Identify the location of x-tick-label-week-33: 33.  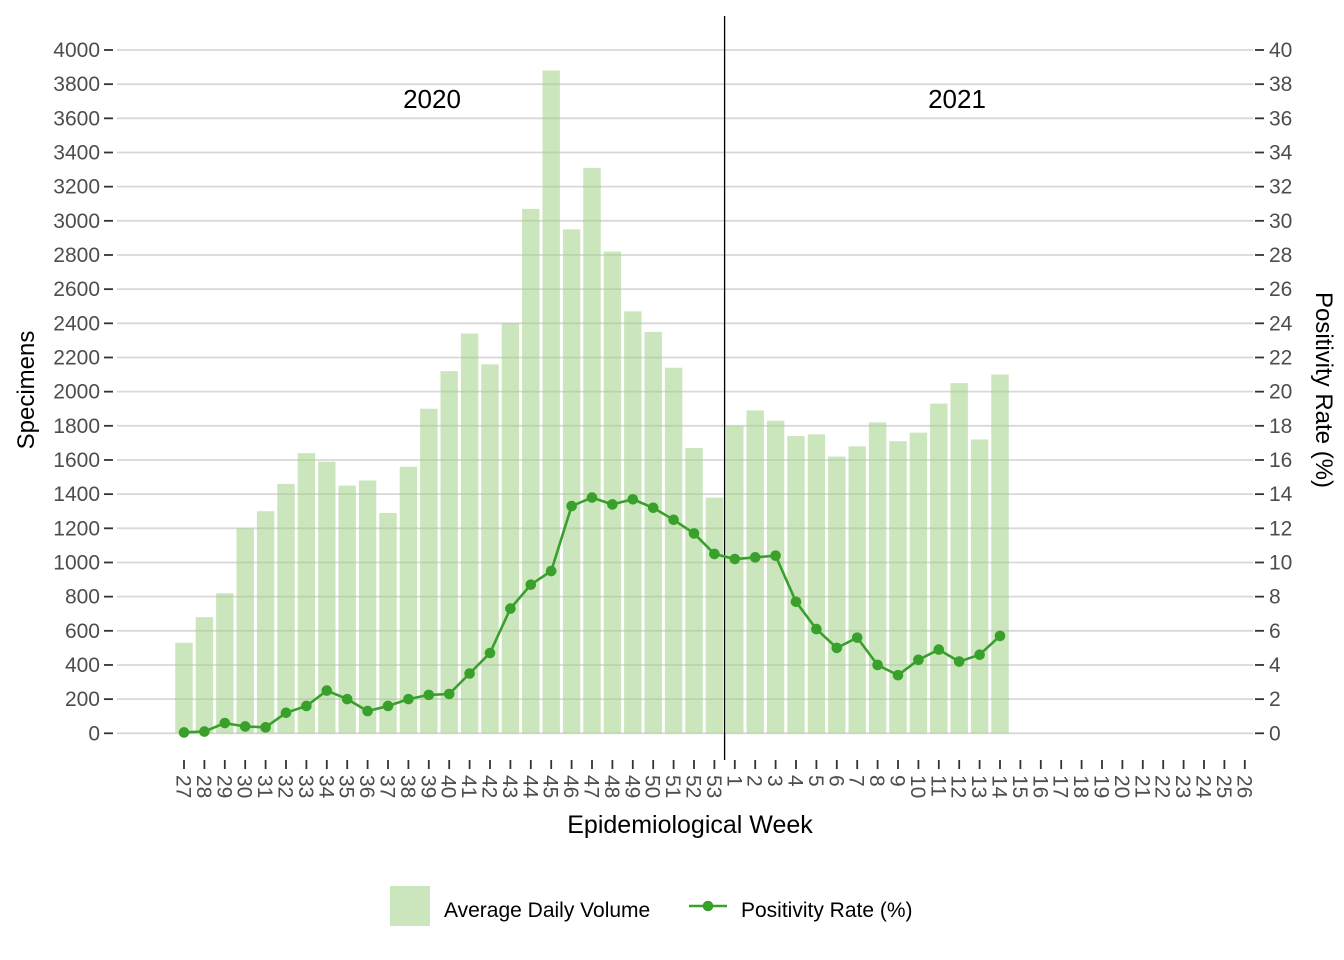
(305, 786).